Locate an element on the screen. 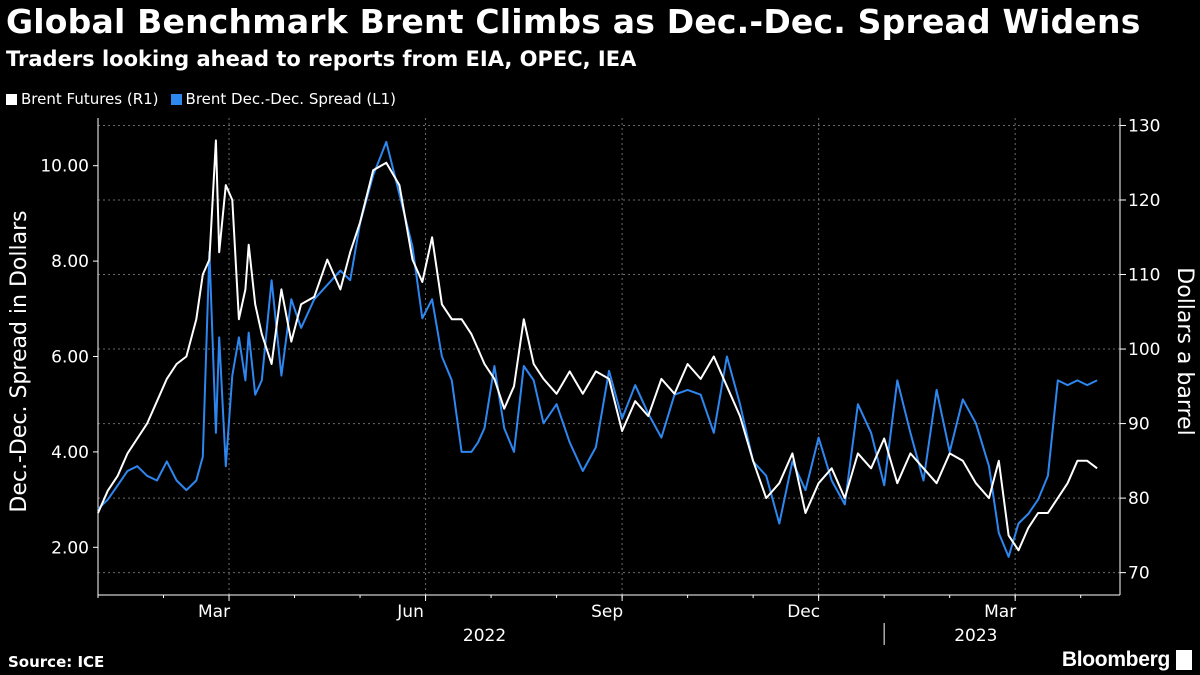 Image resolution: width=1200 pixels, height=675 pixels. left-tick-label: 6.00 is located at coordinates (70, 358).